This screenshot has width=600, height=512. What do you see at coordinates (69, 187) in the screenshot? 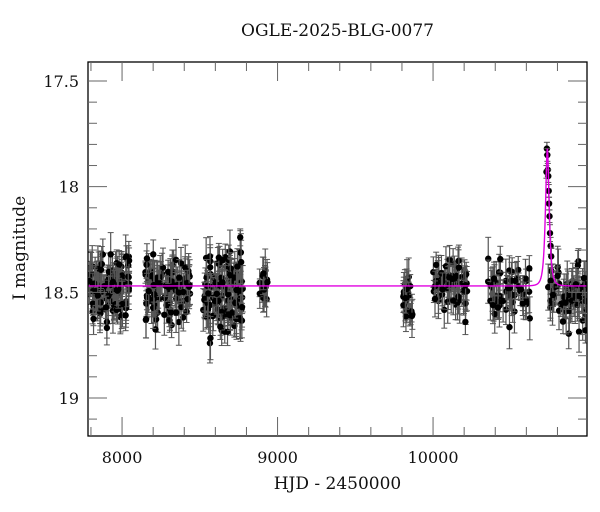
I see `y-tick-label: 18` at bounding box center [69, 187].